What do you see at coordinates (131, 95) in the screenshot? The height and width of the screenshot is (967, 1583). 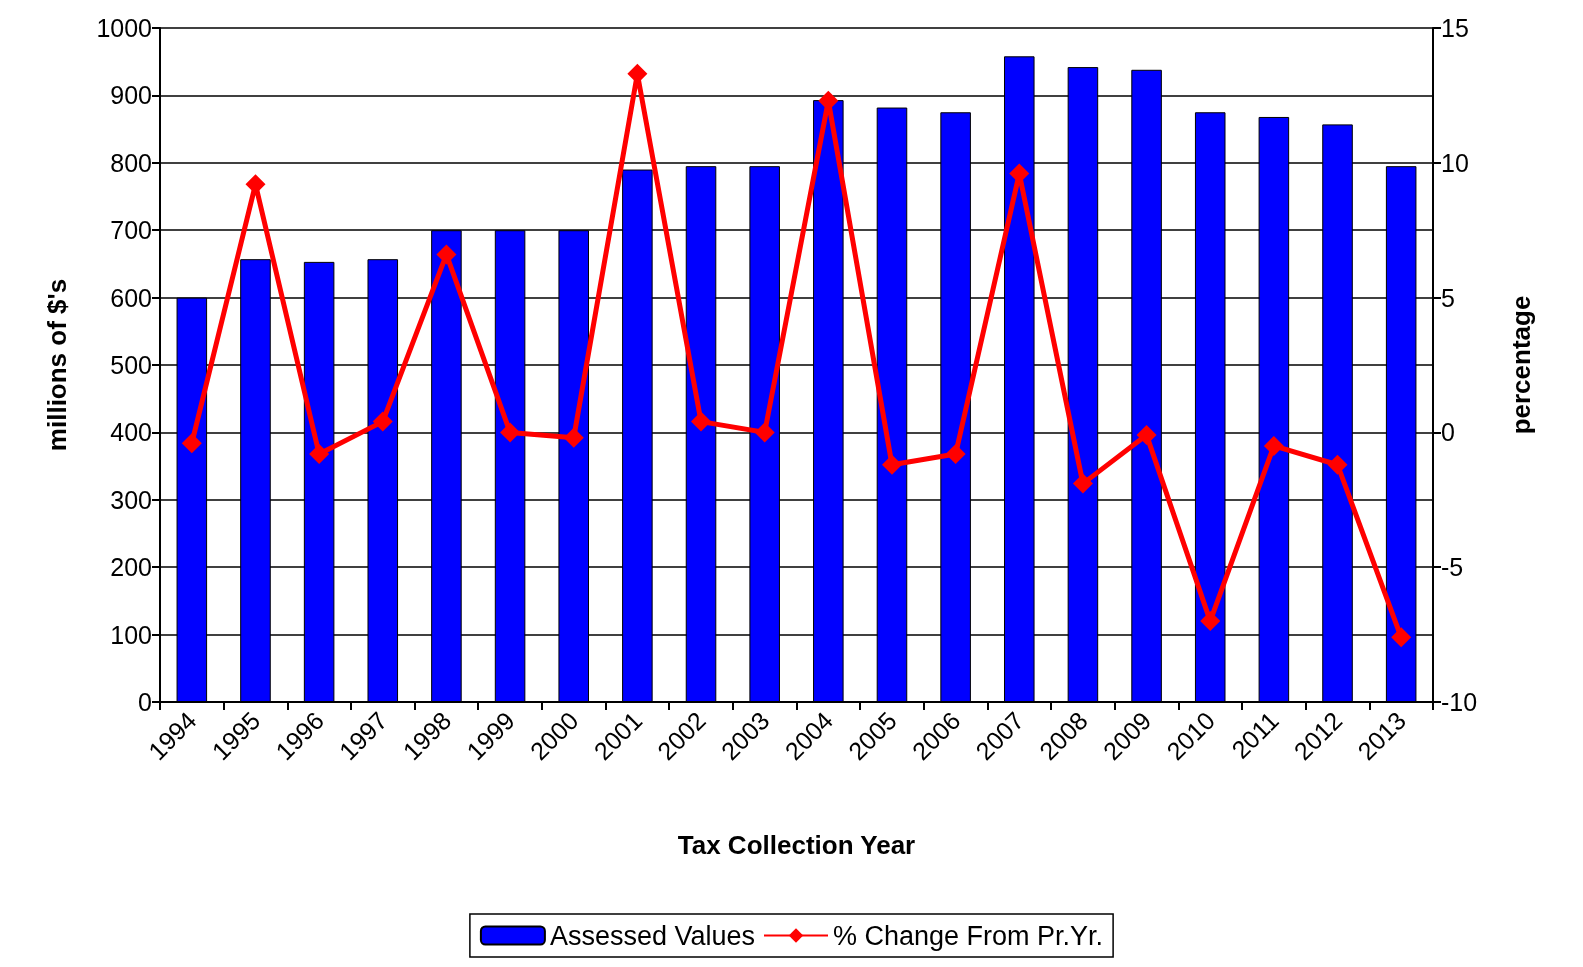 I see `y-tick-label: 900` at bounding box center [131, 95].